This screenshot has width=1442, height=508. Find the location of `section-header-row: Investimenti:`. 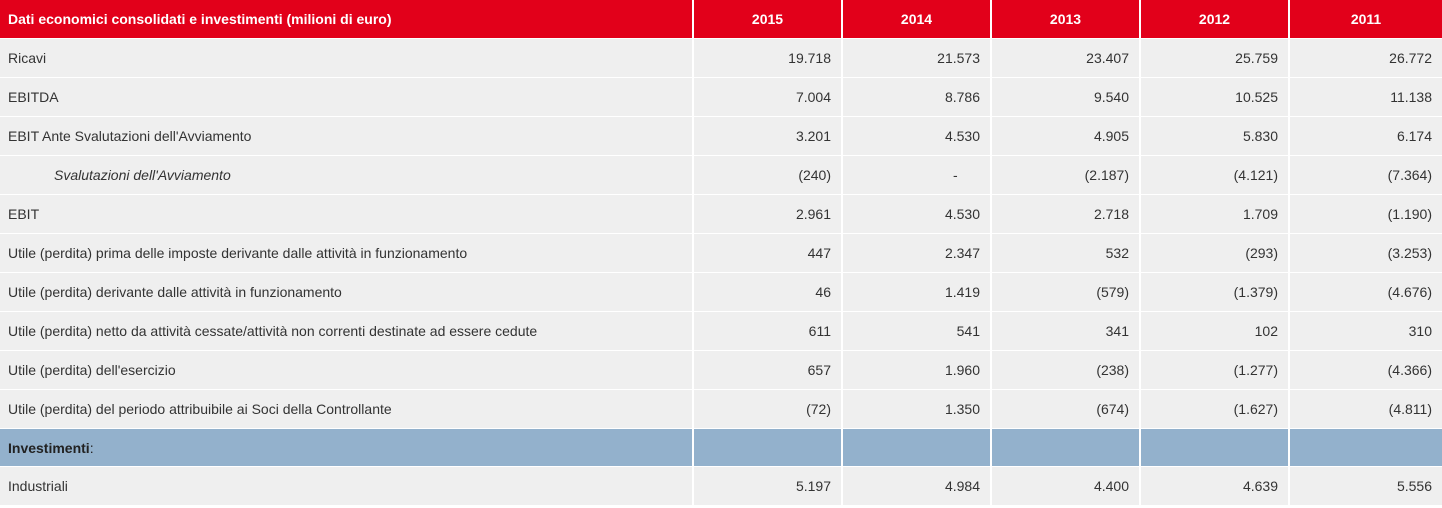

section-header-row: Investimenti: is located at coordinates (721, 448).